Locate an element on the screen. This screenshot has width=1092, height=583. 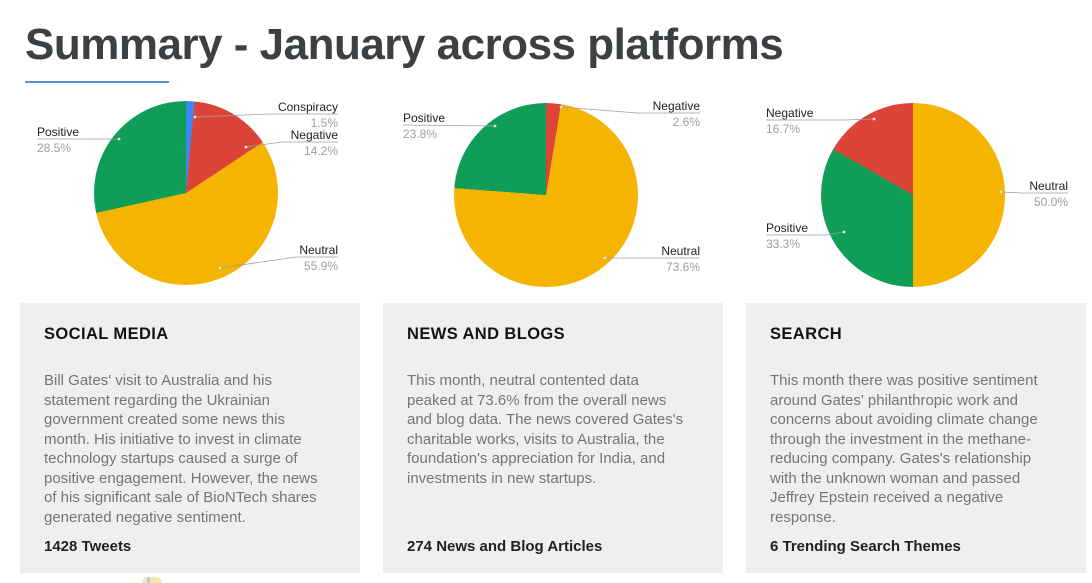
callout-negative: Negative 16.7% is located at coordinates (789, 121).